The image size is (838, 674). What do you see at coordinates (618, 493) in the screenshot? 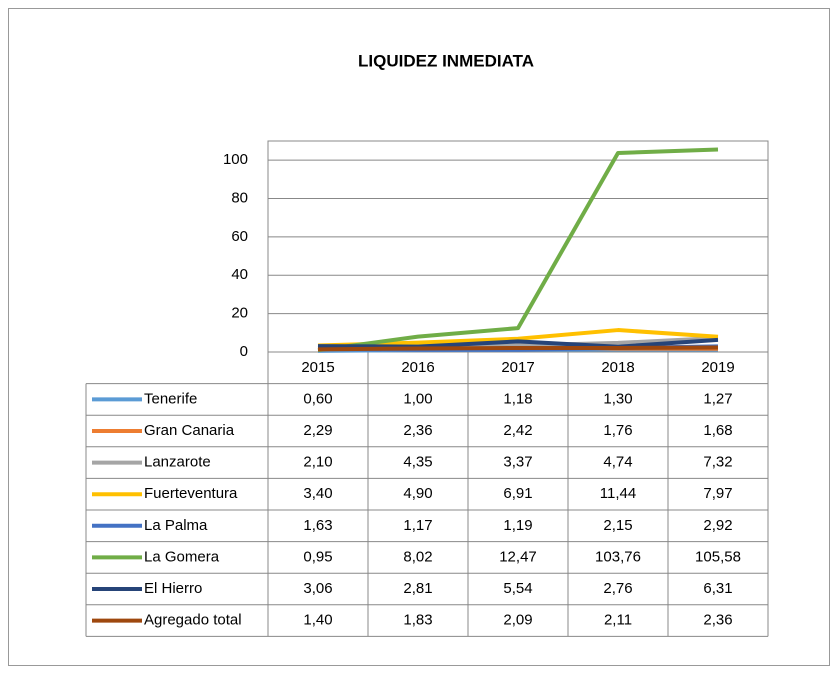
I see `value-label: 11,44` at bounding box center [618, 493].